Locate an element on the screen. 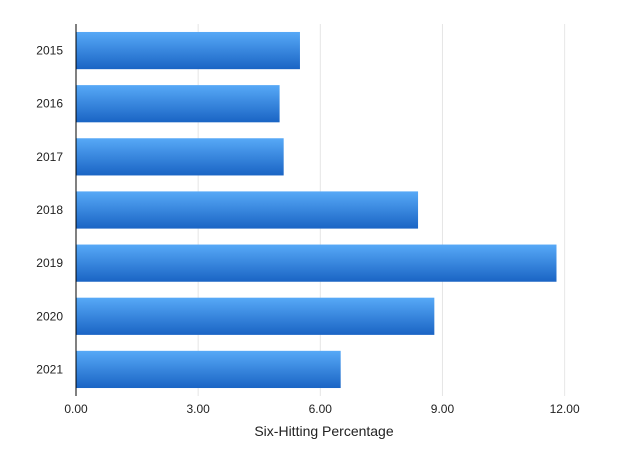  y-tick-label: 2019 is located at coordinates (49, 263).